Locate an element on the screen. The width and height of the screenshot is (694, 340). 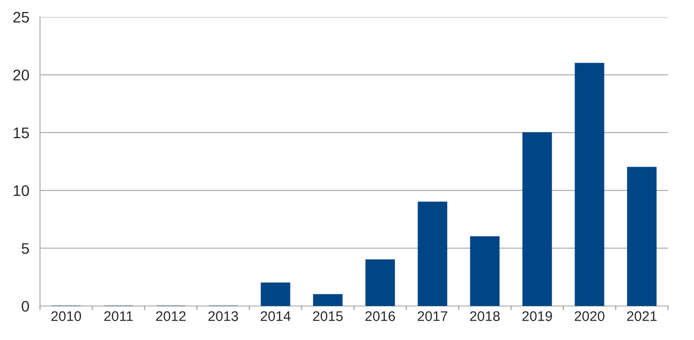
x-tick-label: 2010 is located at coordinates (66, 316).